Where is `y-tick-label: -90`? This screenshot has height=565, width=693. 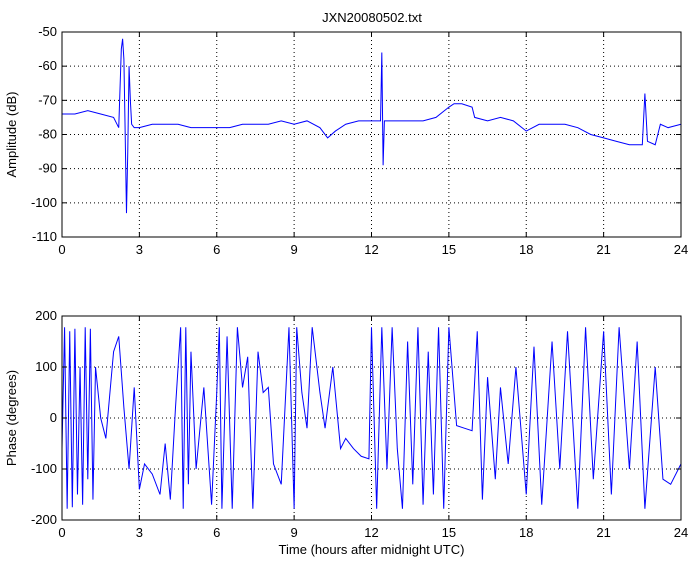 y-tick-label: -90 is located at coordinates (47, 168).